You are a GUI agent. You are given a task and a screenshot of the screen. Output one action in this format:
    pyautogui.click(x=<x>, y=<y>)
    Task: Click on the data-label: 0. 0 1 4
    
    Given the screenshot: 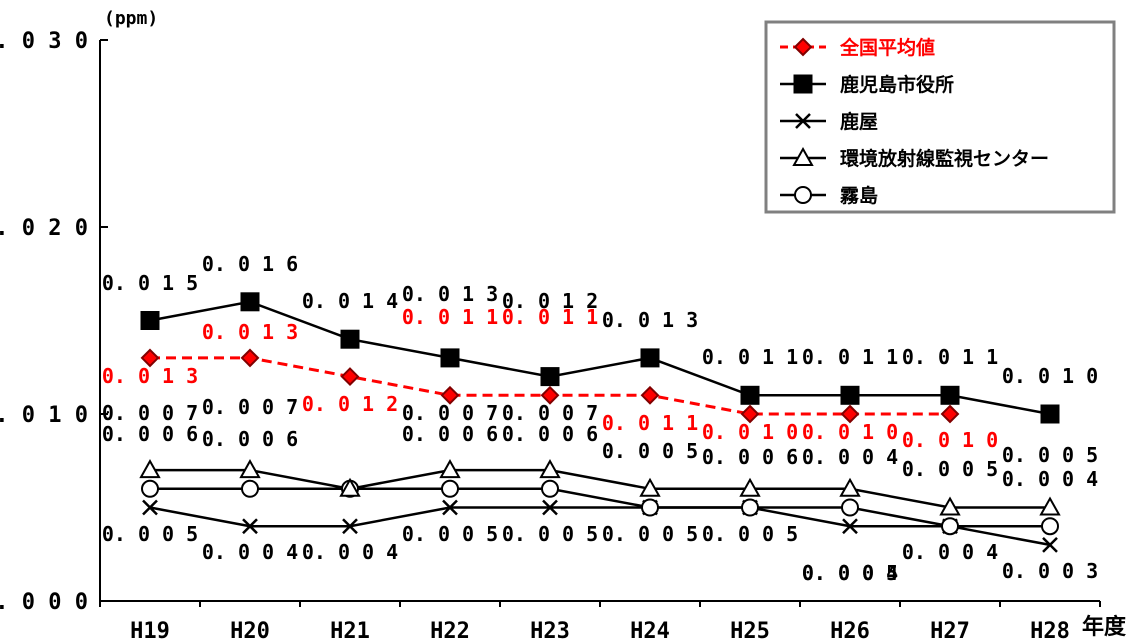 What is the action you would take?
    pyautogui.click(x=350, y=301)
    